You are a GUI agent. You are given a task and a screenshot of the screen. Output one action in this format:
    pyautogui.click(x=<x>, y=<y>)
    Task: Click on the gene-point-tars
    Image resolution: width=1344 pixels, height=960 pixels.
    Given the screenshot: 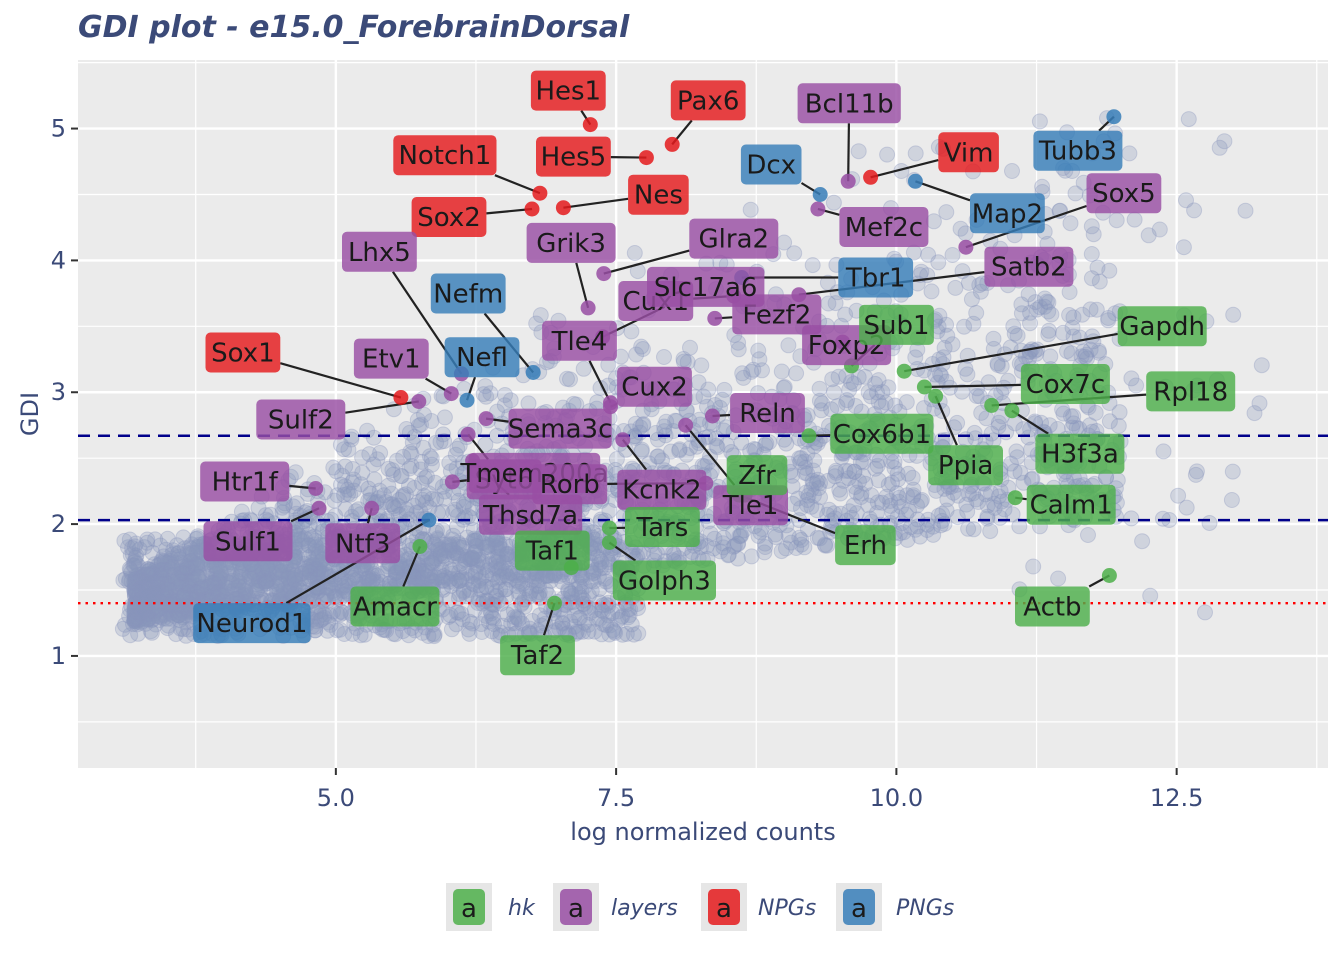 What is the action you would take?
    pyautogui.click(x=609, y=528)
    